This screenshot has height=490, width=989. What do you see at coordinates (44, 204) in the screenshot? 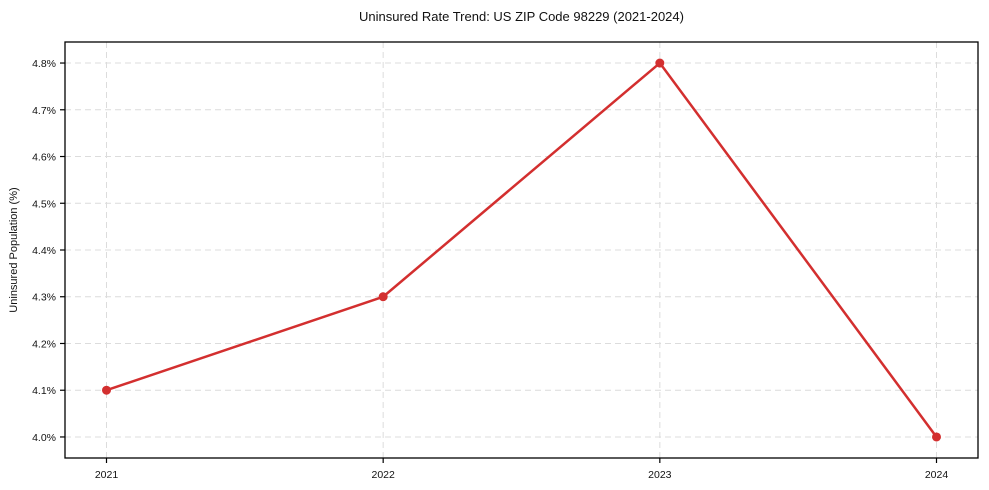
I see `y-tick-label: 4.5%` at bounding box center [44, 204].